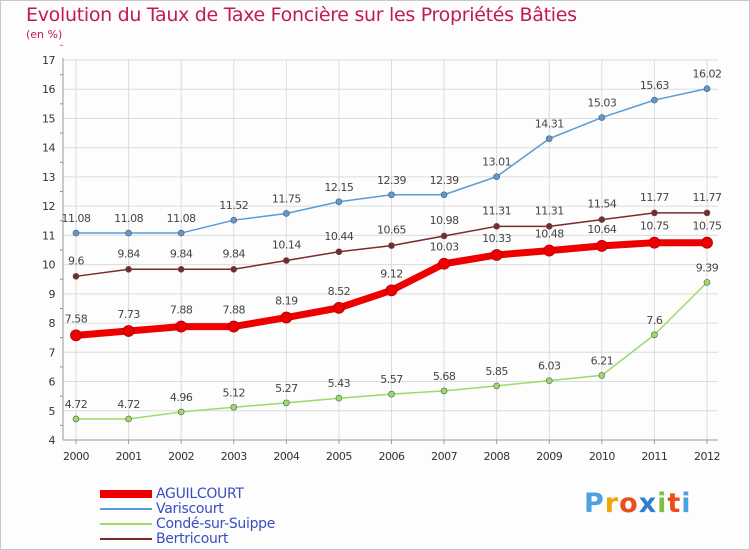  What do you see at coordinates (76, 456) in the screenshot?
I see `x-tick-label: 2000` at bounding box center [76, 456].